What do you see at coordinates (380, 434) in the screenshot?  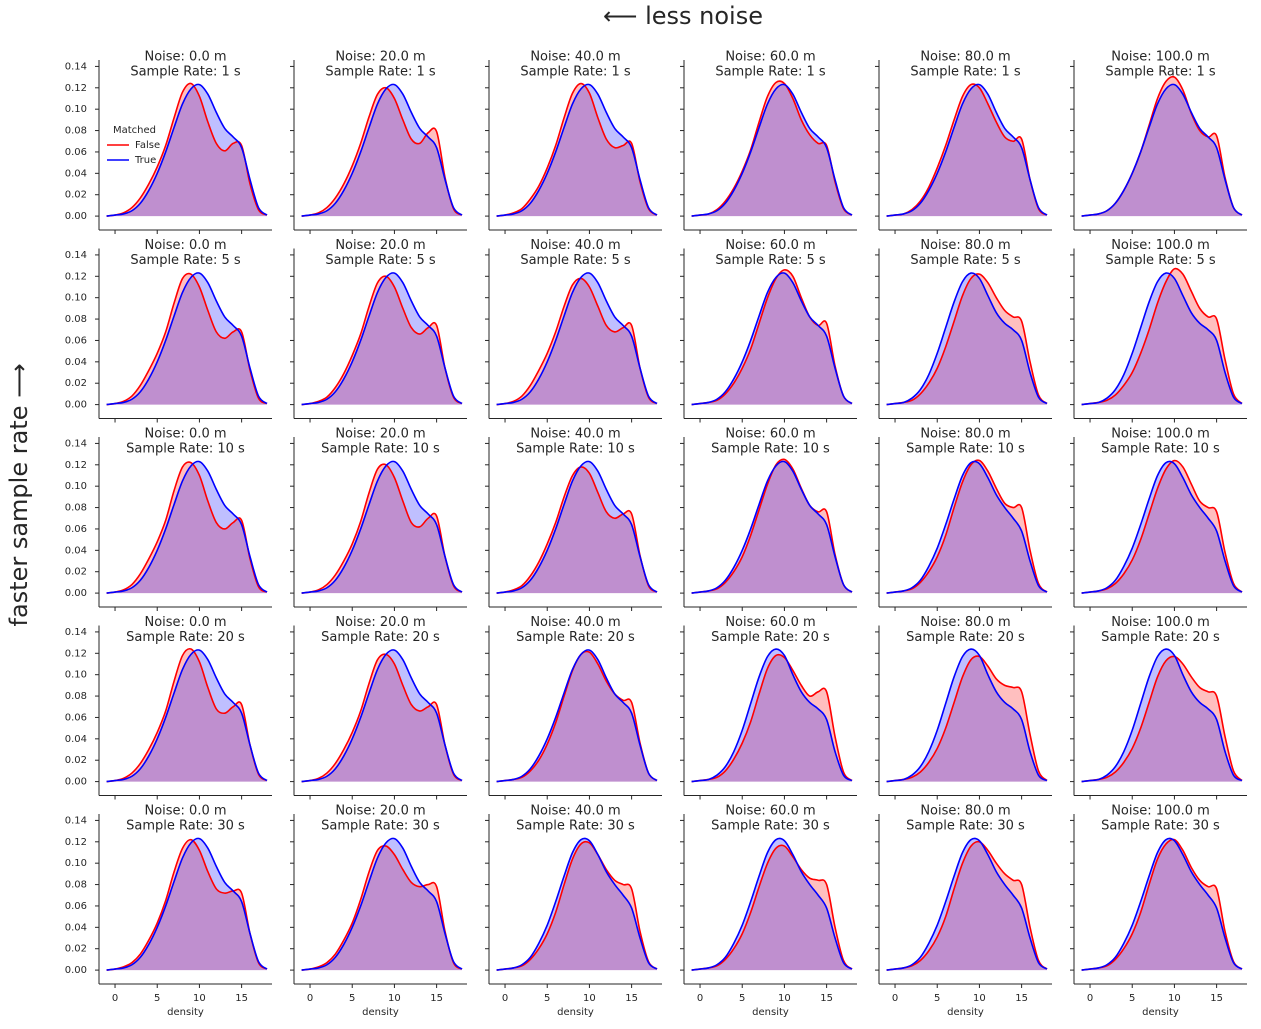 I see `panel-title: Noise: 20.0 m` at bounding box center [380, 434].